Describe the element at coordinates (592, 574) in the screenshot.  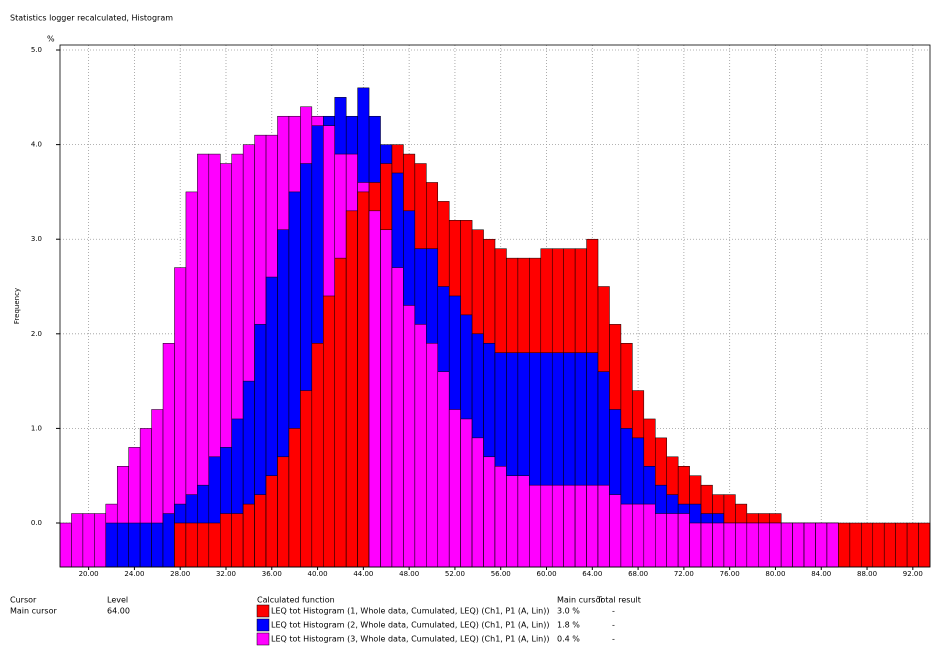
I see `x-tick-label: 64.00` at that location.